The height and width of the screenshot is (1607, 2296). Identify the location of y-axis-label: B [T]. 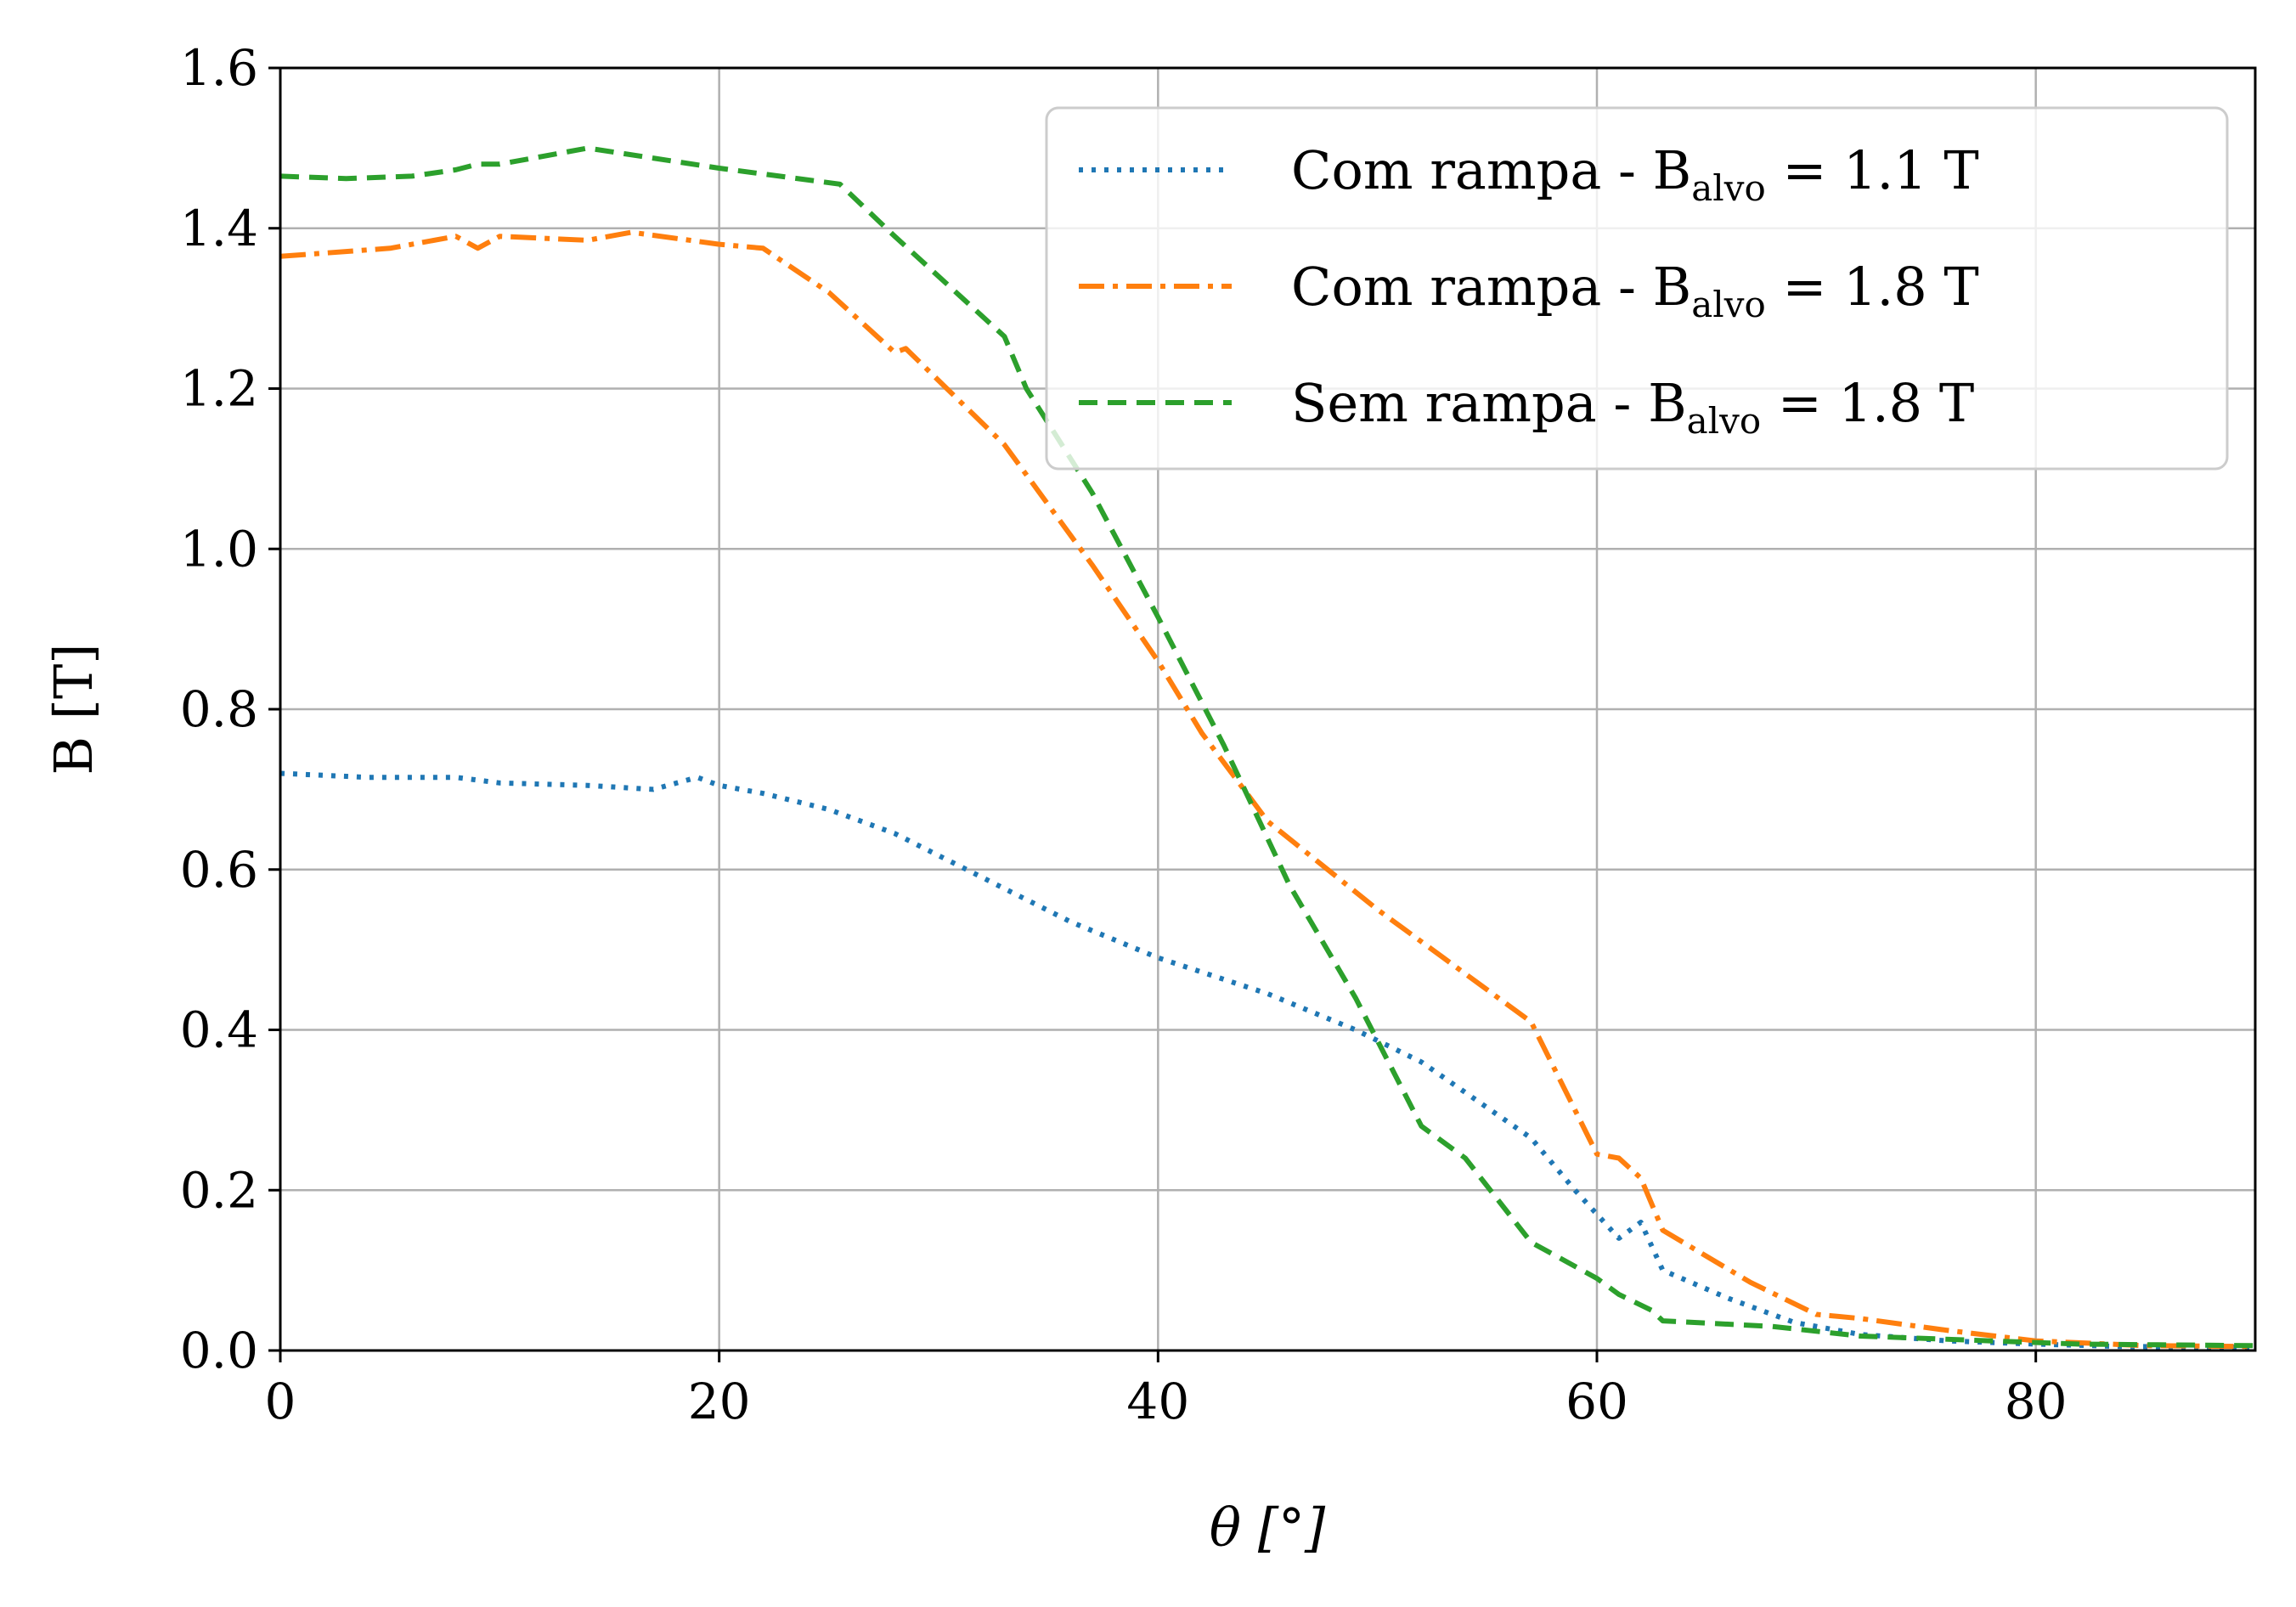
(73, 709).